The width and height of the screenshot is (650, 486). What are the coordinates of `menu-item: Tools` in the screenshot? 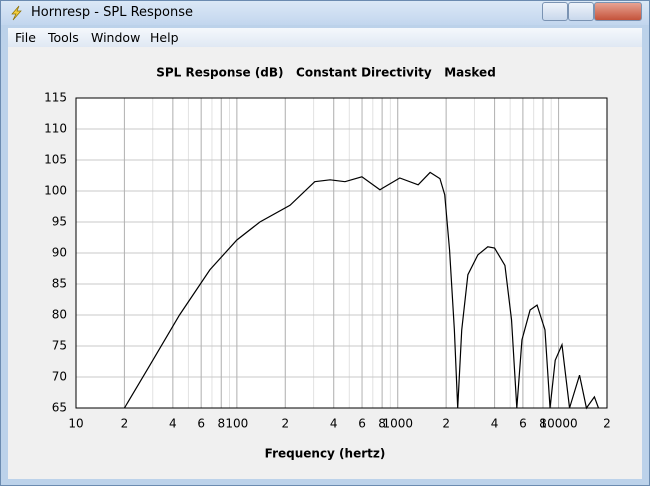 It's located at (63, 37).